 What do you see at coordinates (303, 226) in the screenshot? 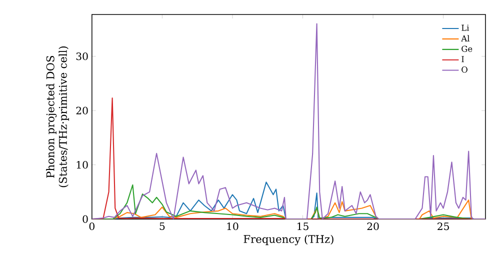
I see `x-tick-label: 15` at bounding box center [303, 226].